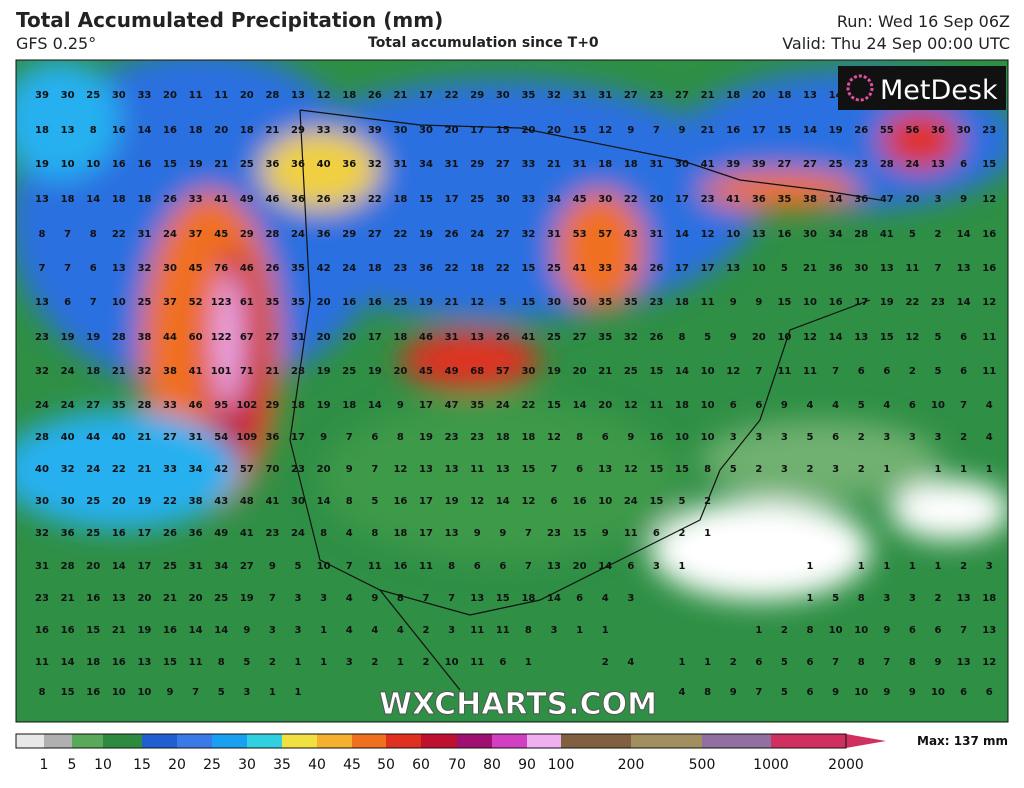 The width and height of the screenshot is (1024, 788). What do you see at coordinates (630, 598) in the screenshot?
I see `grid-value: 3` at bounding box center [630, 598].